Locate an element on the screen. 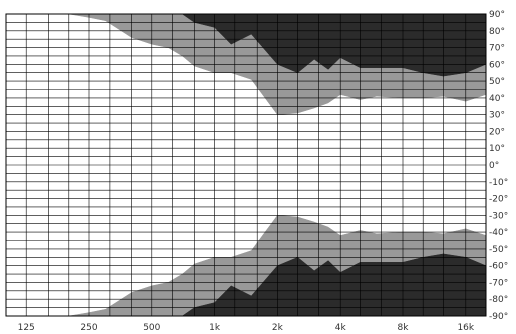 The image size is (516, 334). x-tick-label: 250 is located at coordinates (88, 328).